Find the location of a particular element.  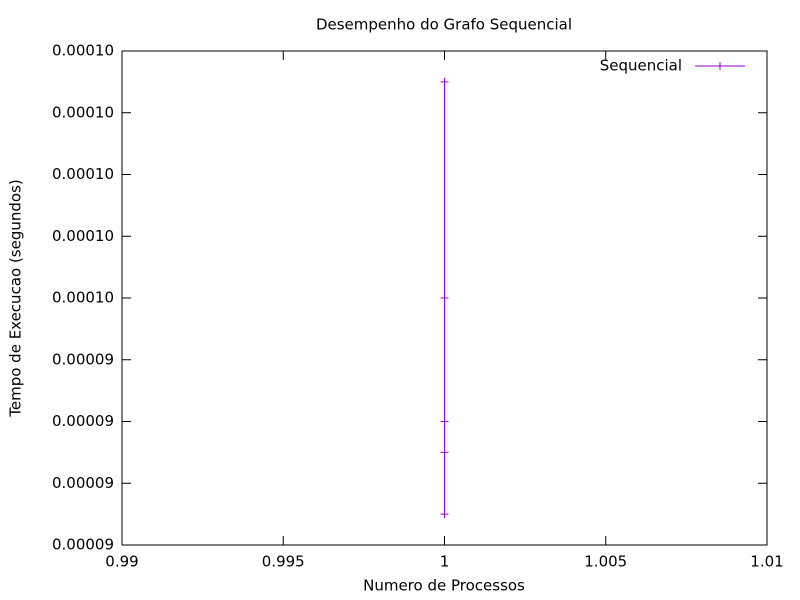

x-tick-label: 1.005 is located at coordinates (605, 562).